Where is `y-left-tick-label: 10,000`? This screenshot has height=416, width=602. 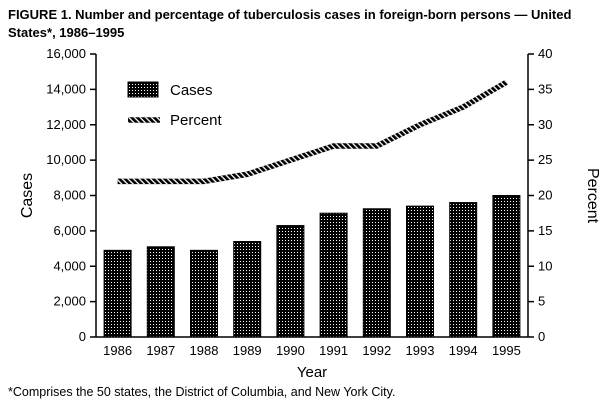 y-left-tick-label: 10,000 is located at coordinates (66, 159).